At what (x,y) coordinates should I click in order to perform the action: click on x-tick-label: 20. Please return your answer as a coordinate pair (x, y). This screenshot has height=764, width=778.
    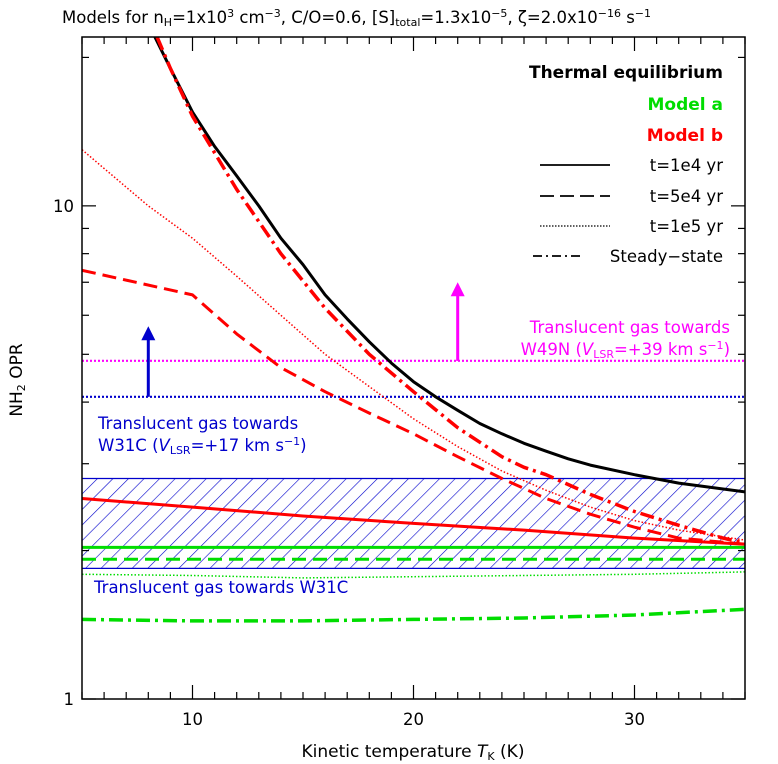
    Looking at the image, I should click on (413, 719).